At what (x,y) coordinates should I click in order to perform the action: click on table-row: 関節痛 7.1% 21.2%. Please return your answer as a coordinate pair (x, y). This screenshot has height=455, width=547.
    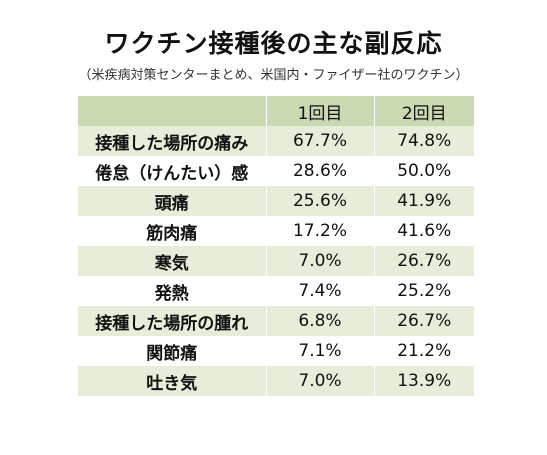
    Looking at the image, I should click on (276, 351).